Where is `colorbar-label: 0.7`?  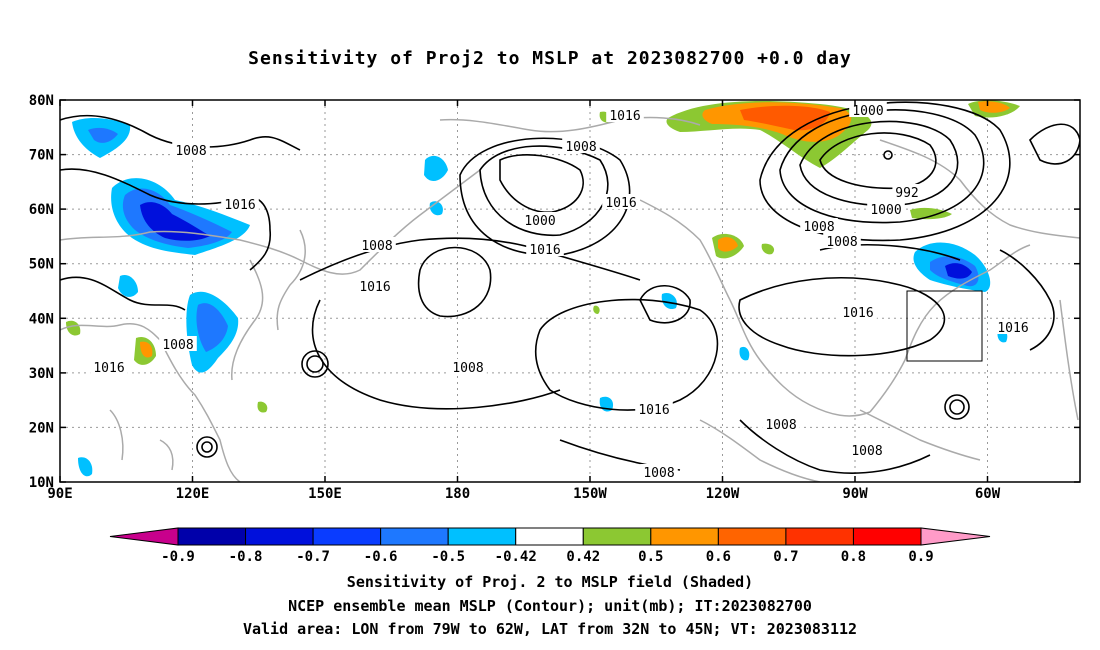
colorbar-label: 0.7 is located at coordinates (785, 557).